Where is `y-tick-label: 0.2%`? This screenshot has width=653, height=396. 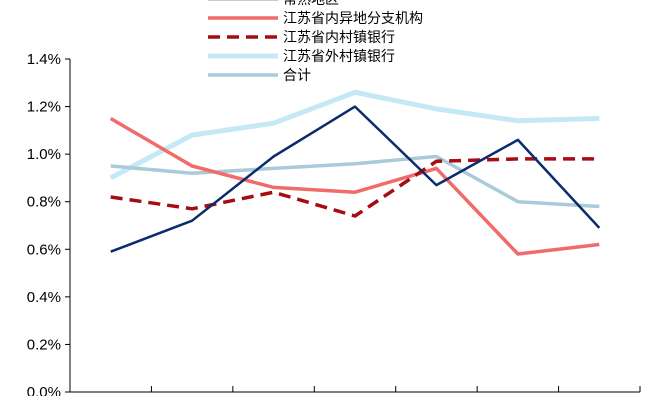 y-tick-label: 0.2% is located at coordinates (44, 344).